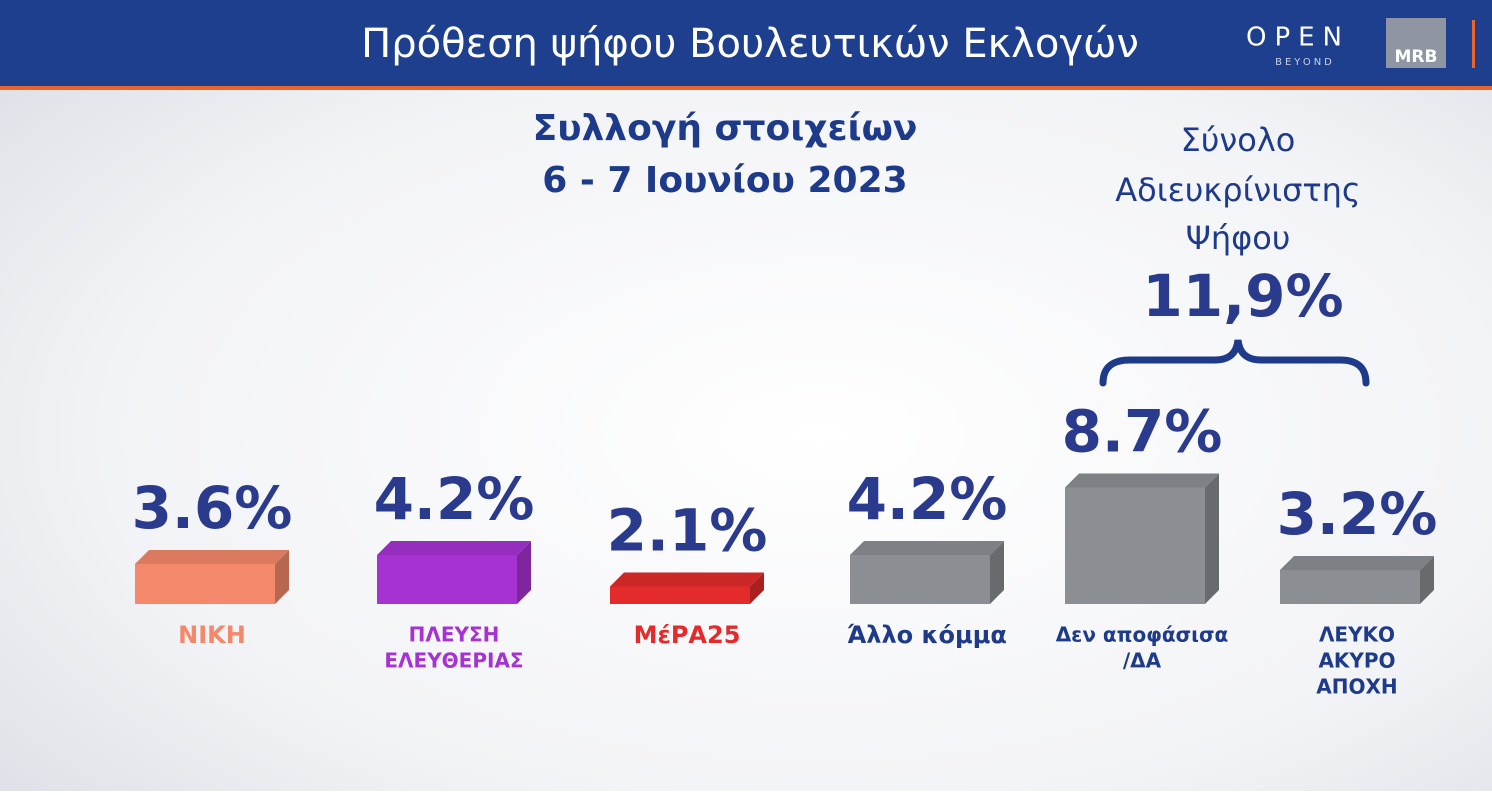 This screenshot has height=795, width=1492. What do you see at coordinates (750, 44) in the screenshot?
I see `chart-title: Πρόθεση ψήφου Βουλευτικών Εκλογών` at bounding box center [750, 44].